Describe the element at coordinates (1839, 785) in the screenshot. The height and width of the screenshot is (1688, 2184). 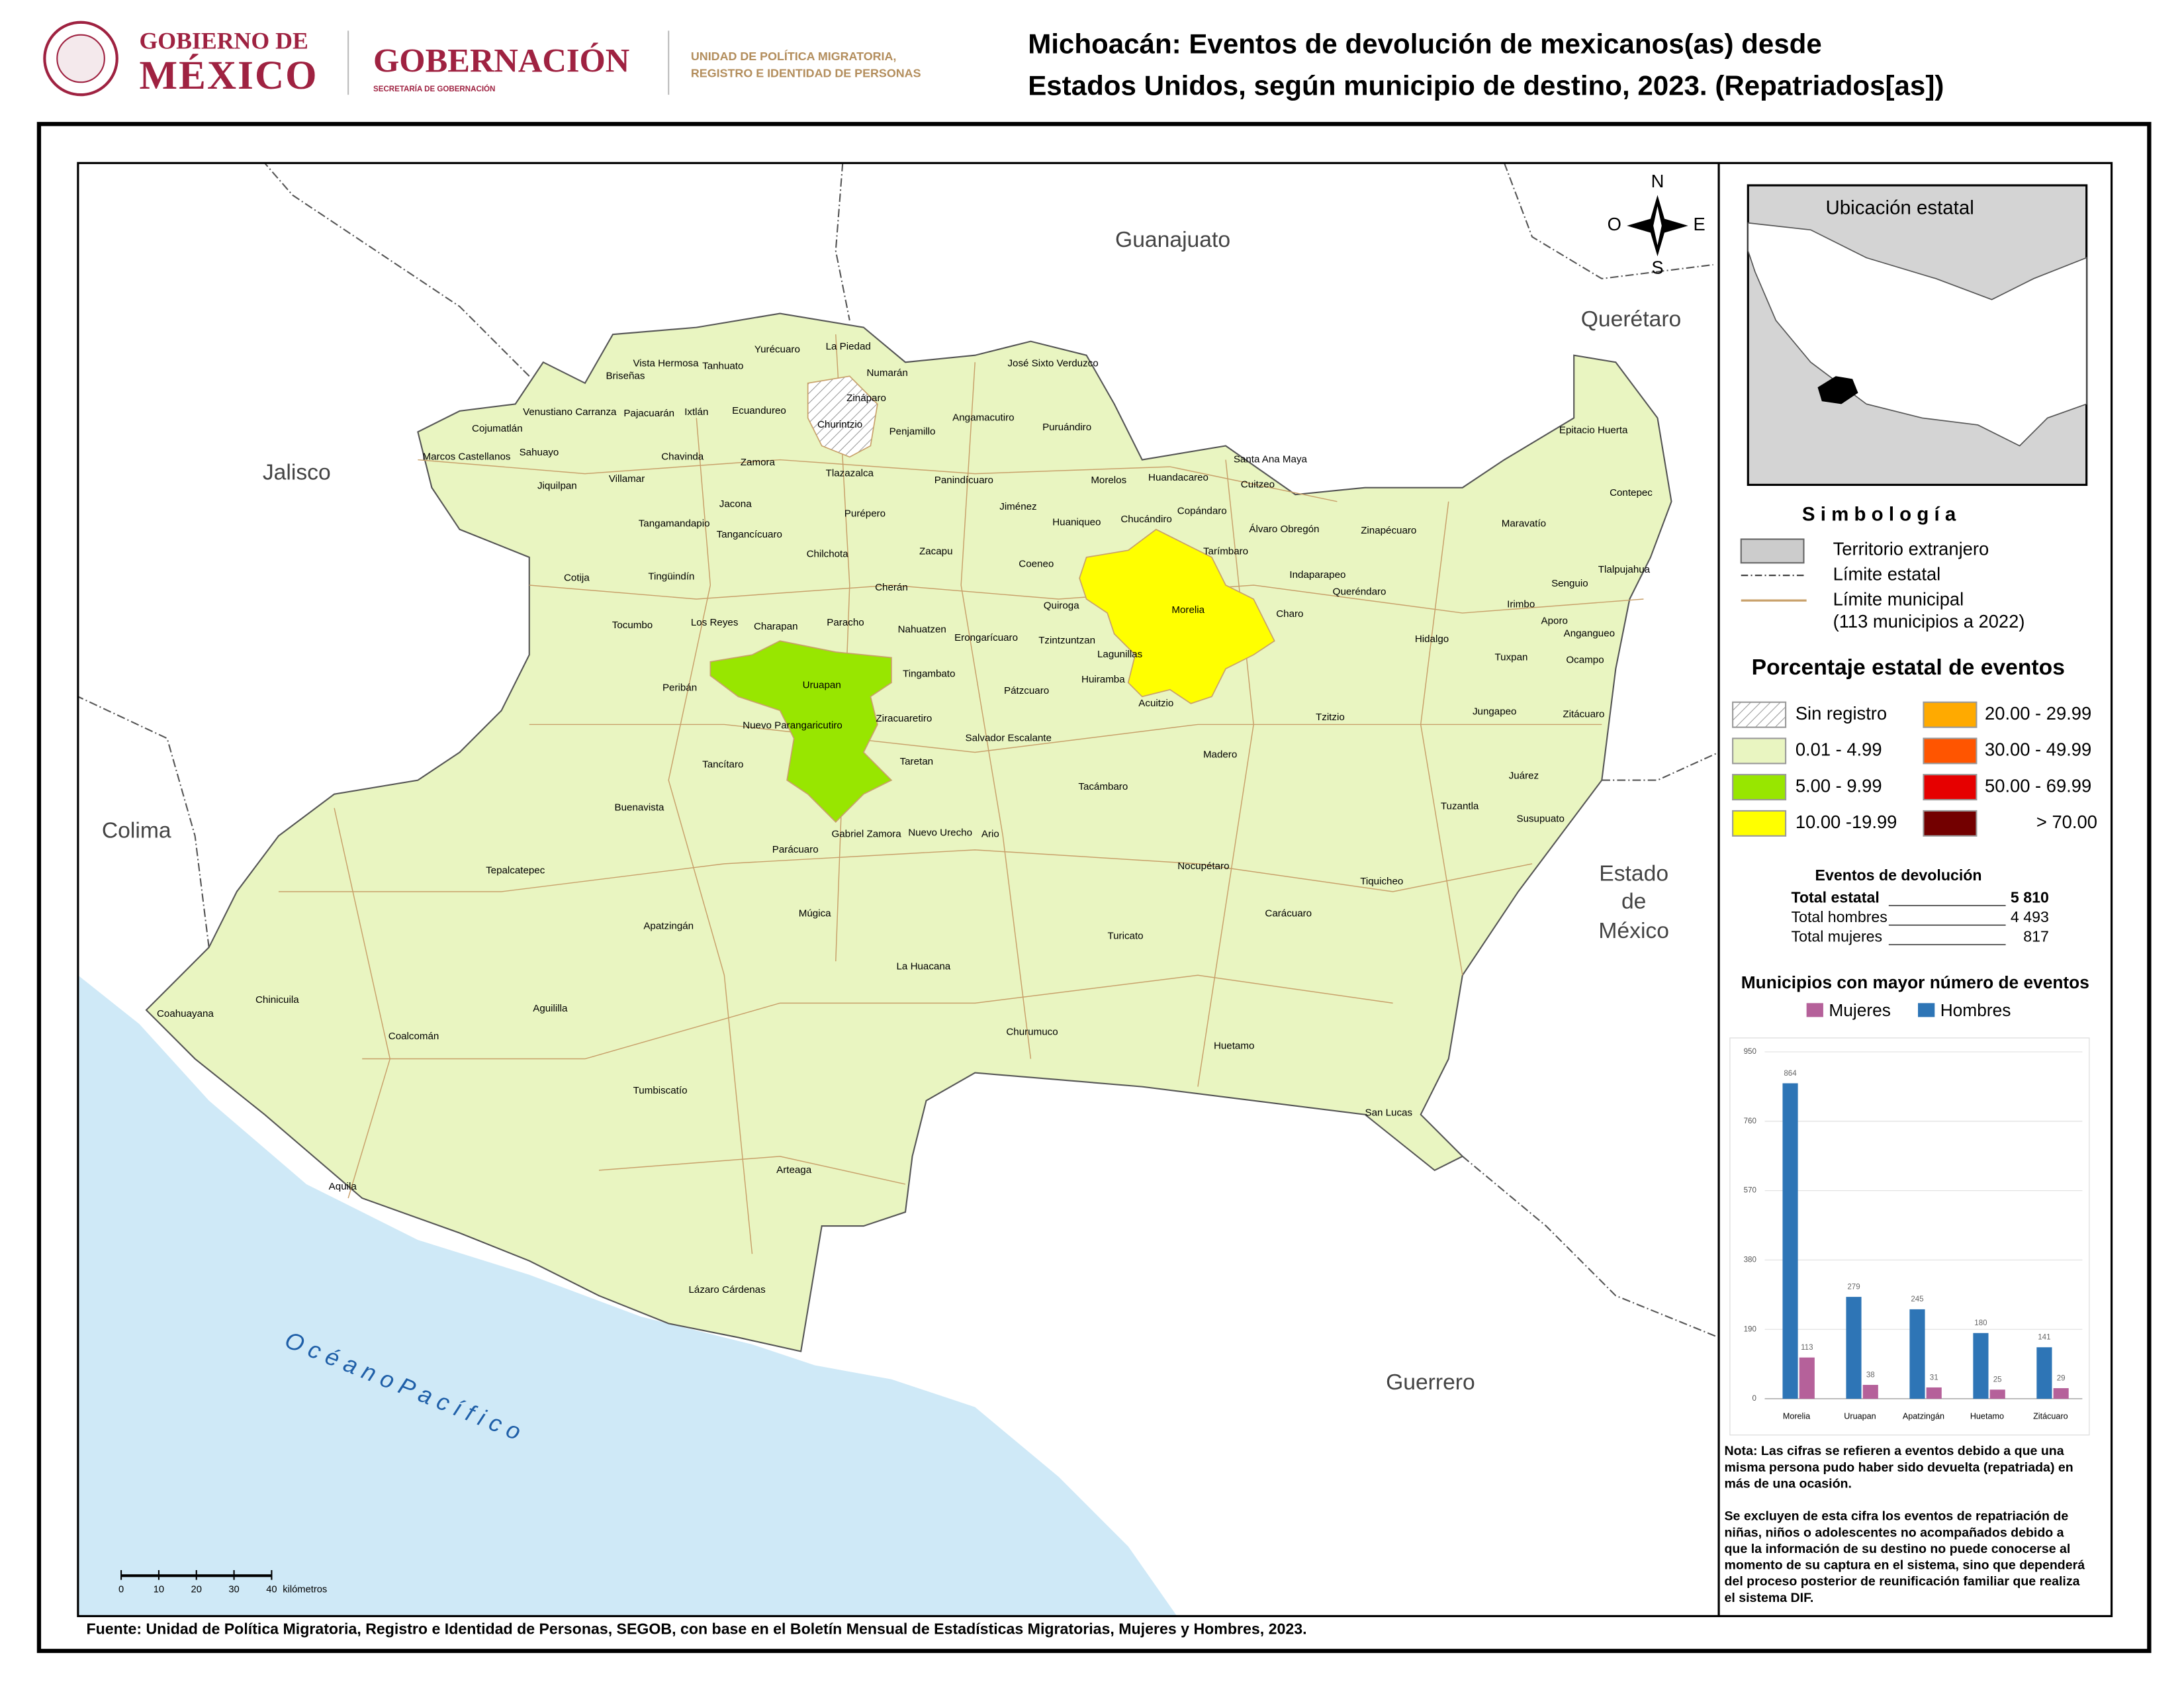
I see `class-label: 5.00 - 9.99` at that location.